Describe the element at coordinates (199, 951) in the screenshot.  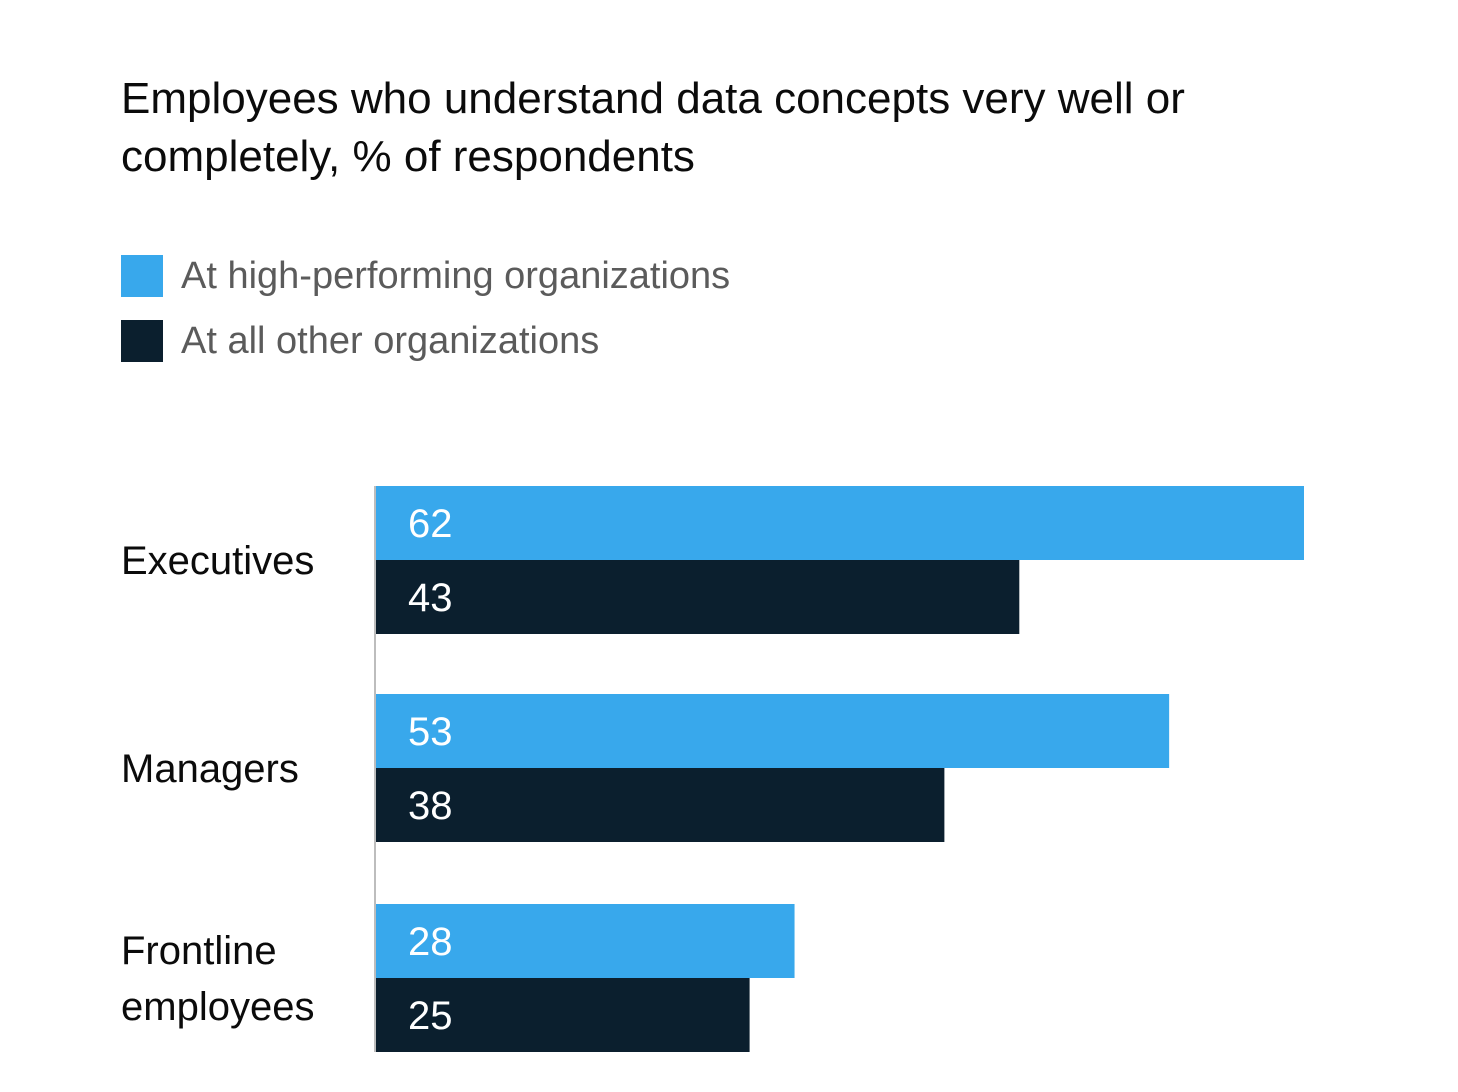
I see `category-label-line: Frontline` at that location.